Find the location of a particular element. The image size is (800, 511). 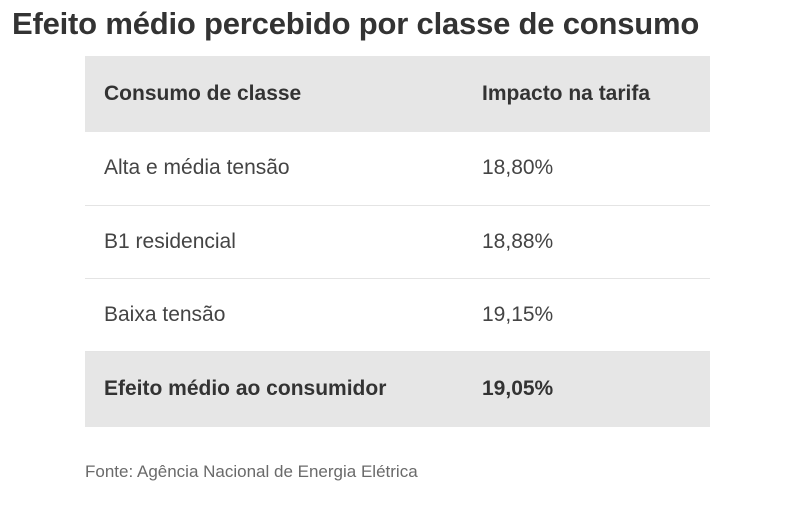

table-row: B1 residencial 18,88% is located at coordinates (397, 241).